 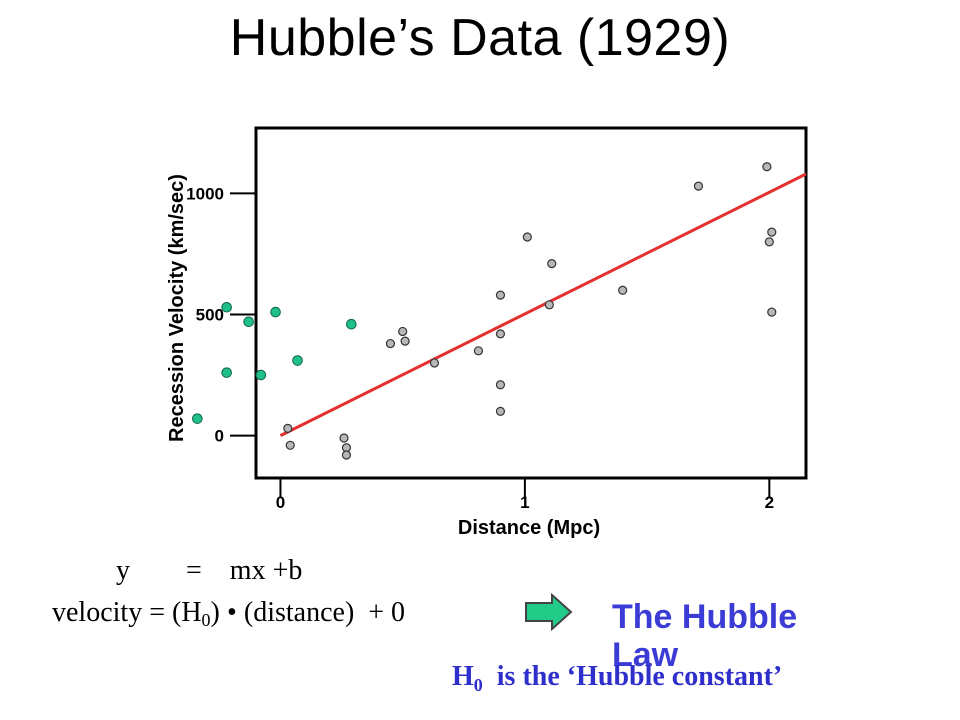 I want to click on y-tick-label: 500, so click(x=210, y=315).